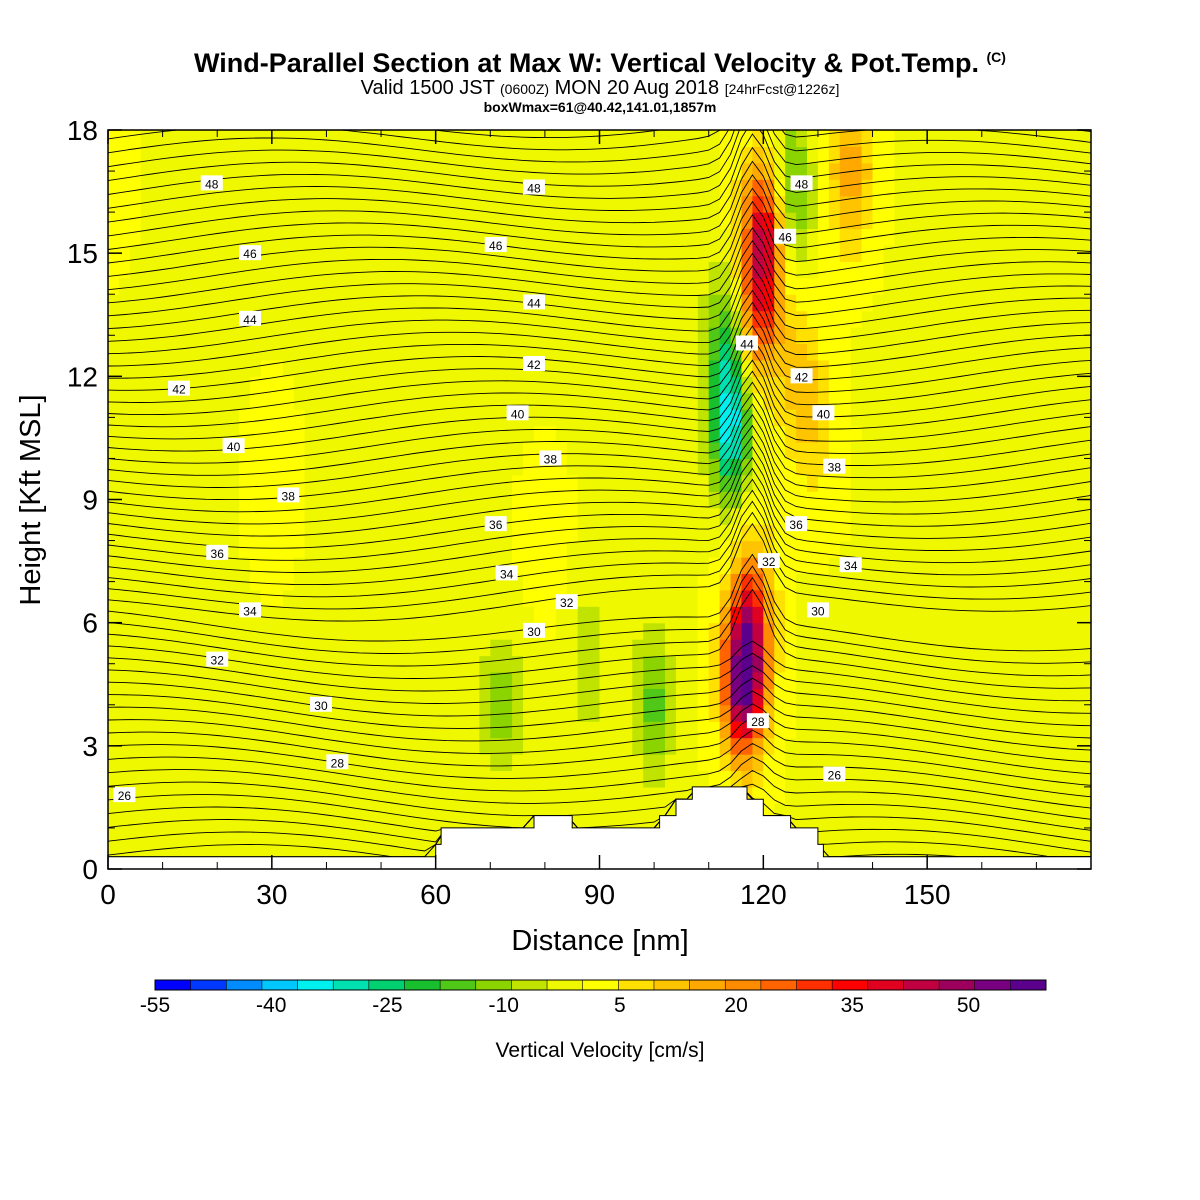 The width and height of the screenshot is (1200, 1200). Describe the element at coordinates (778, 985) in the screenshot. I see `colorbar-swatch` at that location.